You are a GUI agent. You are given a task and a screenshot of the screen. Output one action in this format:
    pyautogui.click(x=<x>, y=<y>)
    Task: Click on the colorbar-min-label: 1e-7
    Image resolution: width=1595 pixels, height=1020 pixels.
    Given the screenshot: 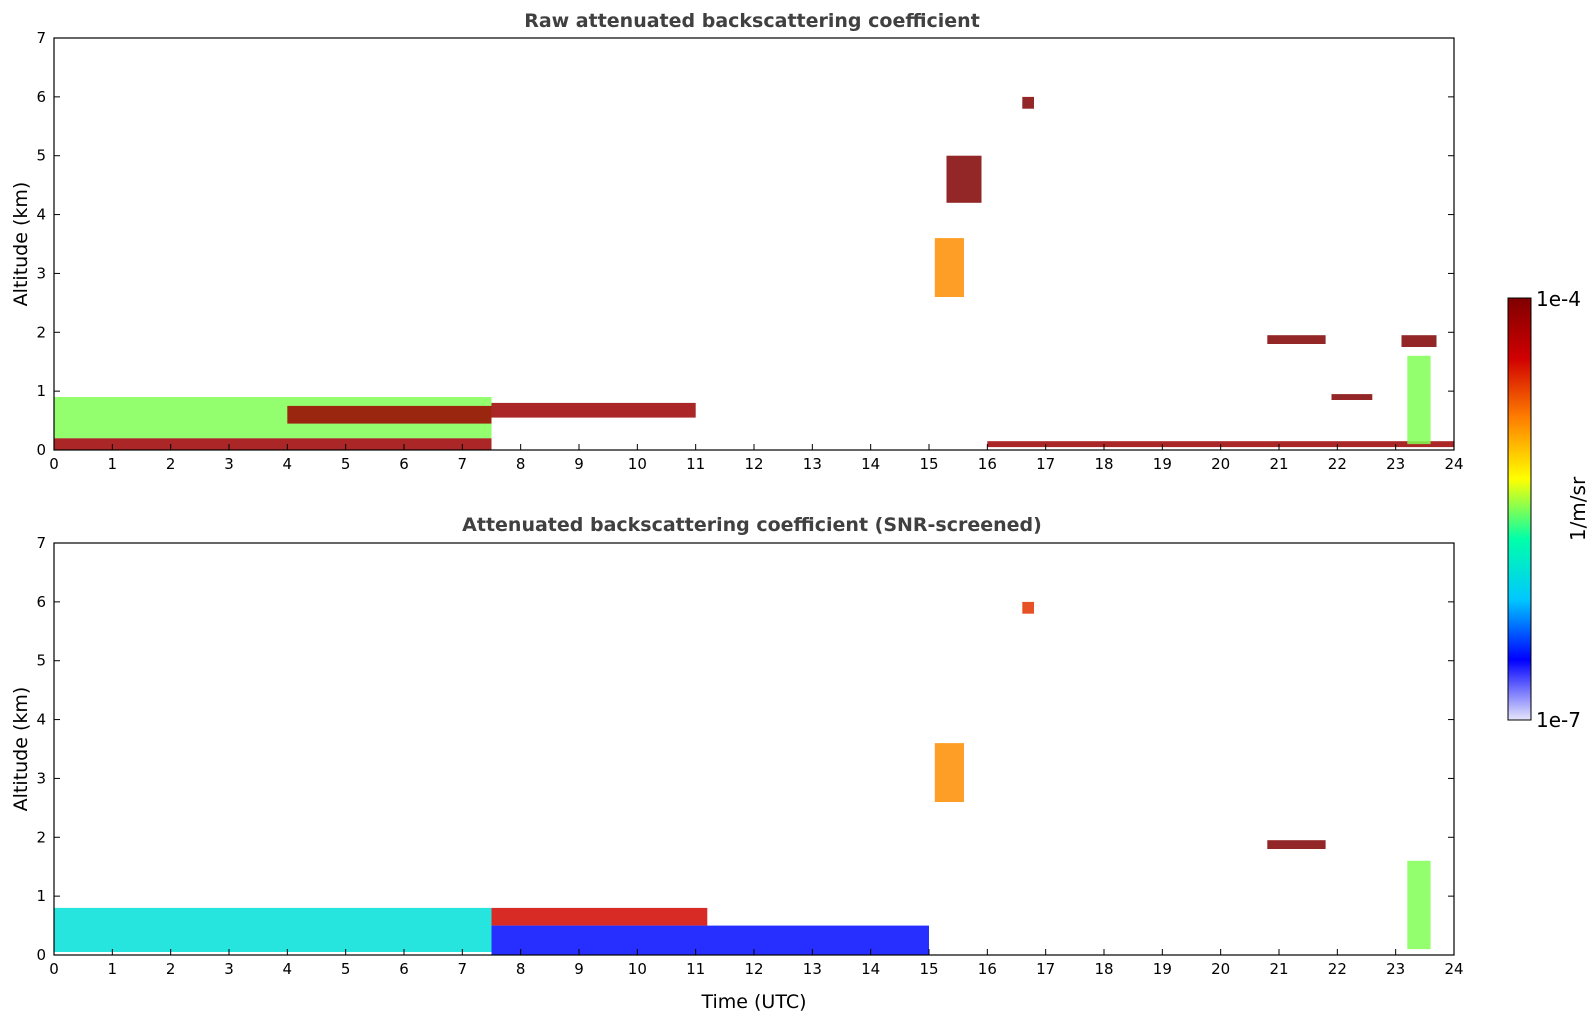 What is the action you would take?
    pyautogui.click(x=1558, y=720)
    